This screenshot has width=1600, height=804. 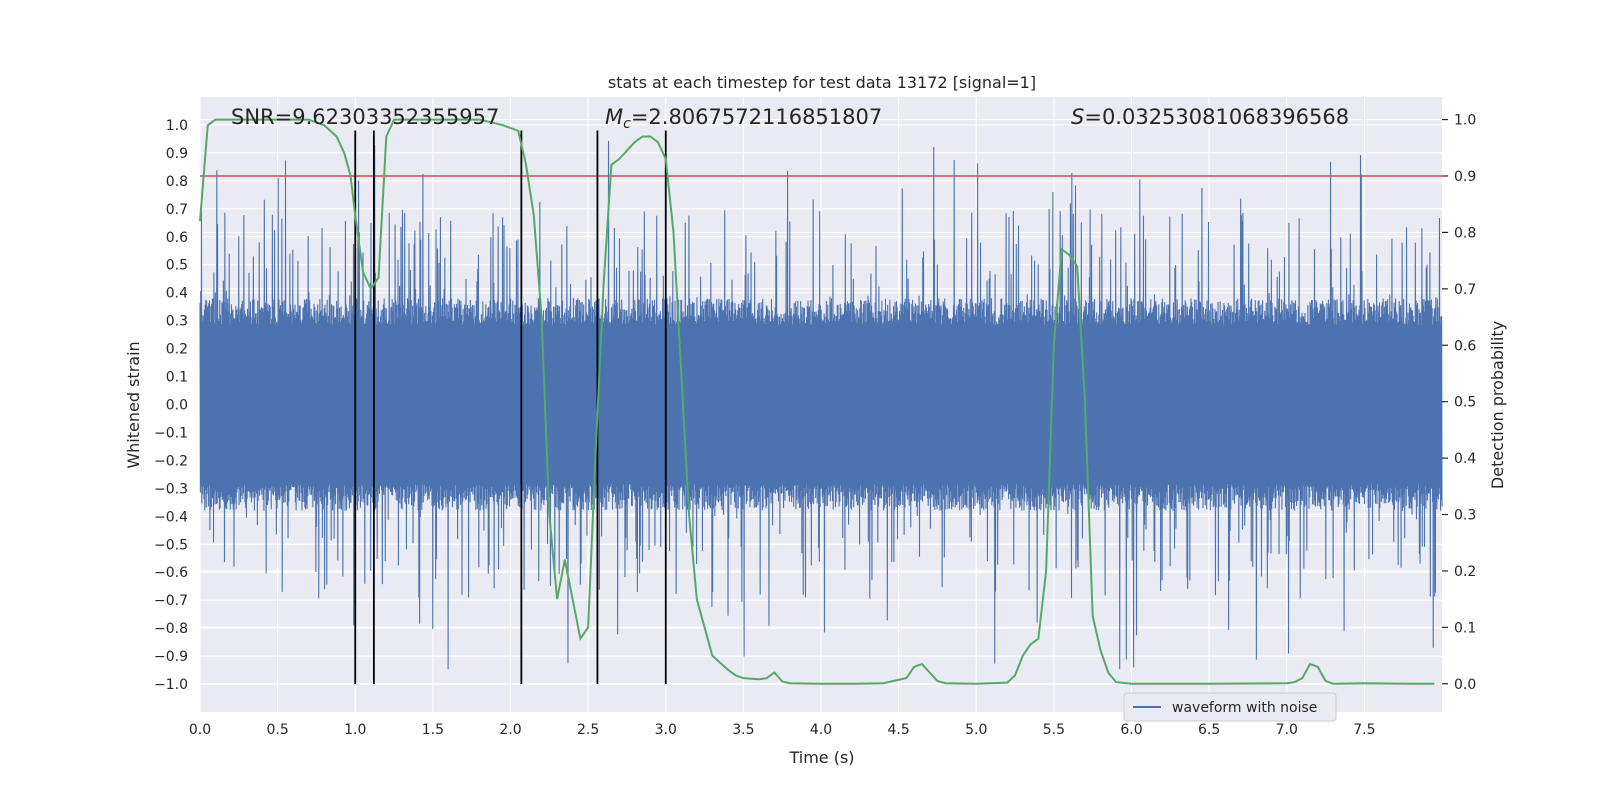 What do you see at coordinates (171, 573) in the screenshot?
I see `y-tick-label: −0.6` at bounding box center [171, 573].